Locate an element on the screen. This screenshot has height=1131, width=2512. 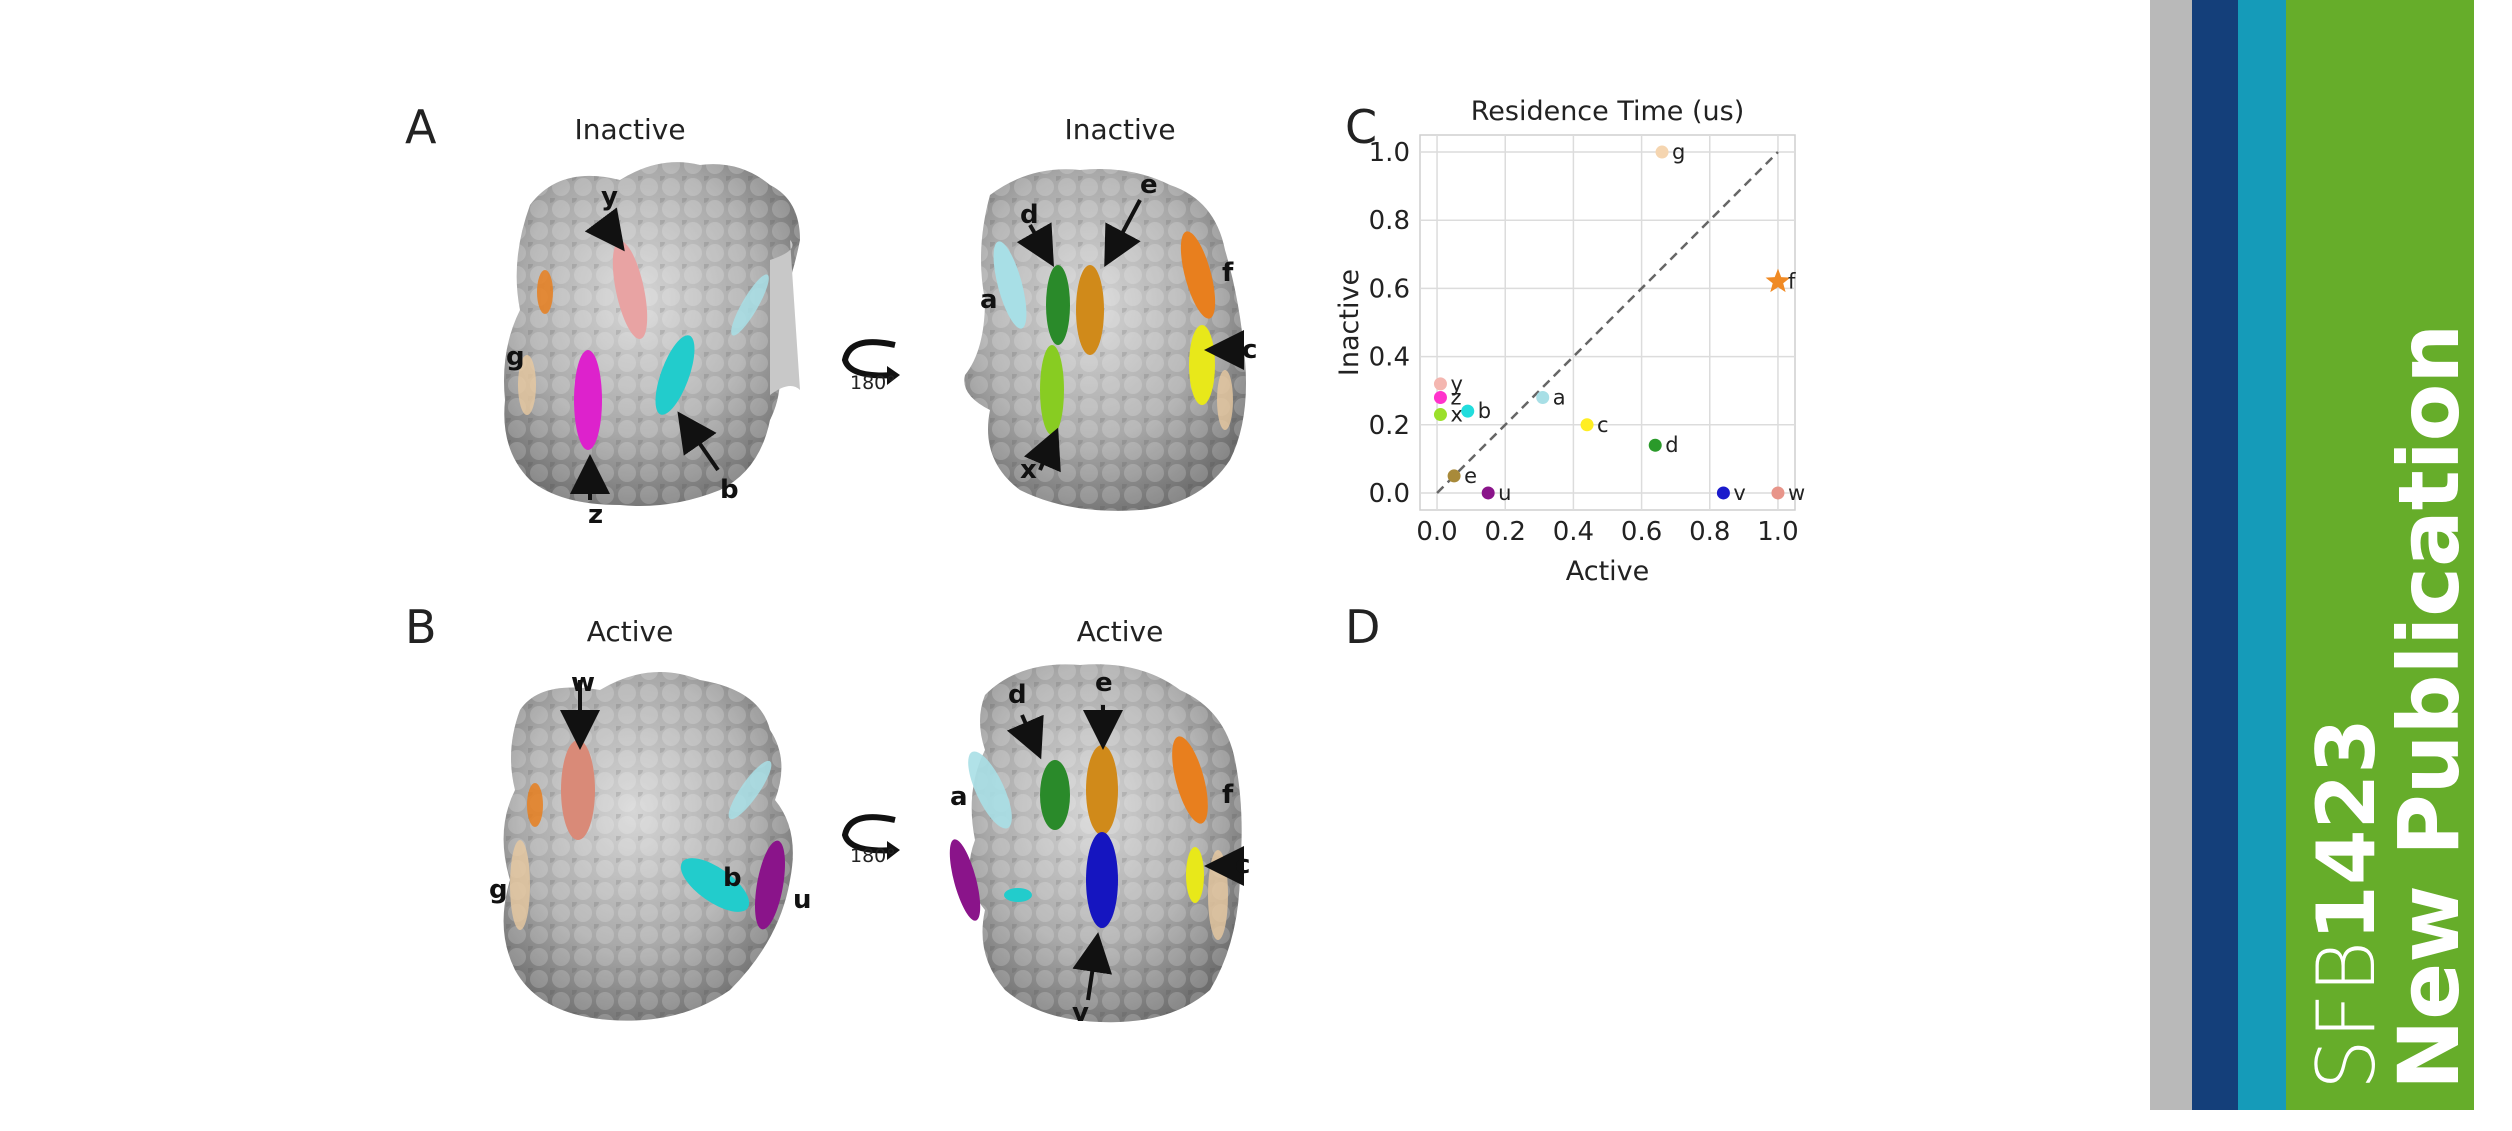
site-w-ligand is located at coordinates (578, 790).